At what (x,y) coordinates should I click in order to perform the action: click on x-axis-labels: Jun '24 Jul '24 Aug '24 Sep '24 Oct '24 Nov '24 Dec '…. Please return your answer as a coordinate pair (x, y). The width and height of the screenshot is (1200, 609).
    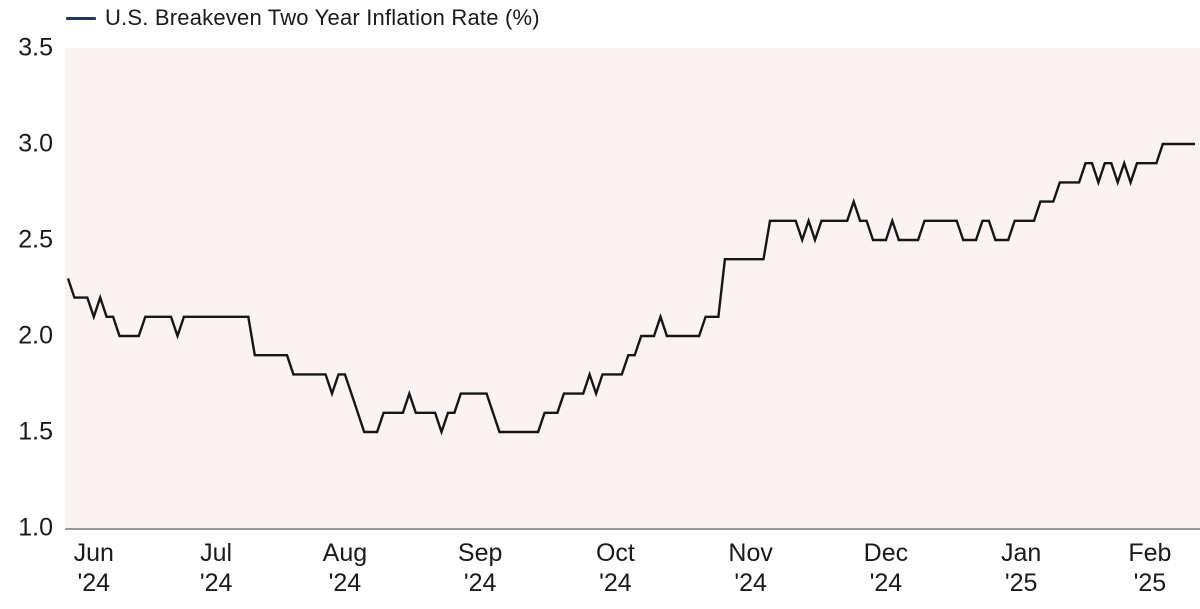
    Looking at the image, I should click on (632, 570).